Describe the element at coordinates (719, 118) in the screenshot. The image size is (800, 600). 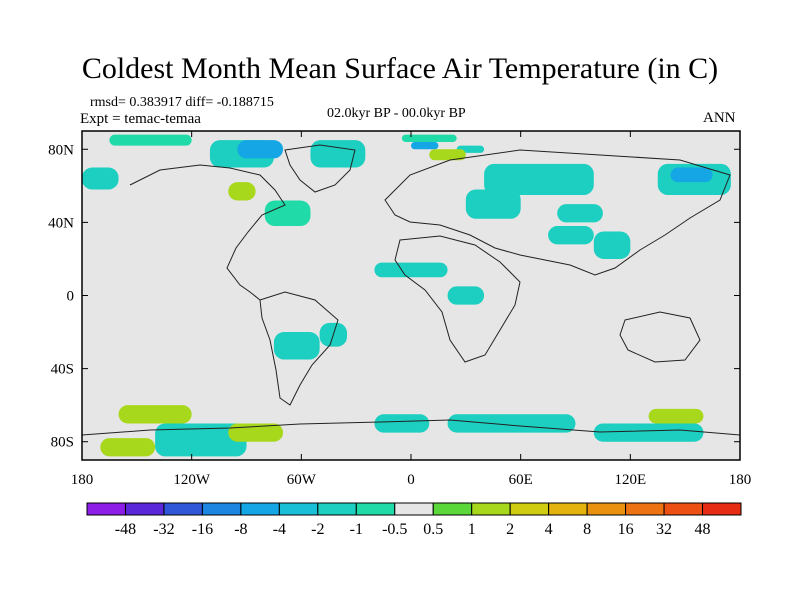
I see `season-label: ANN` at that location.